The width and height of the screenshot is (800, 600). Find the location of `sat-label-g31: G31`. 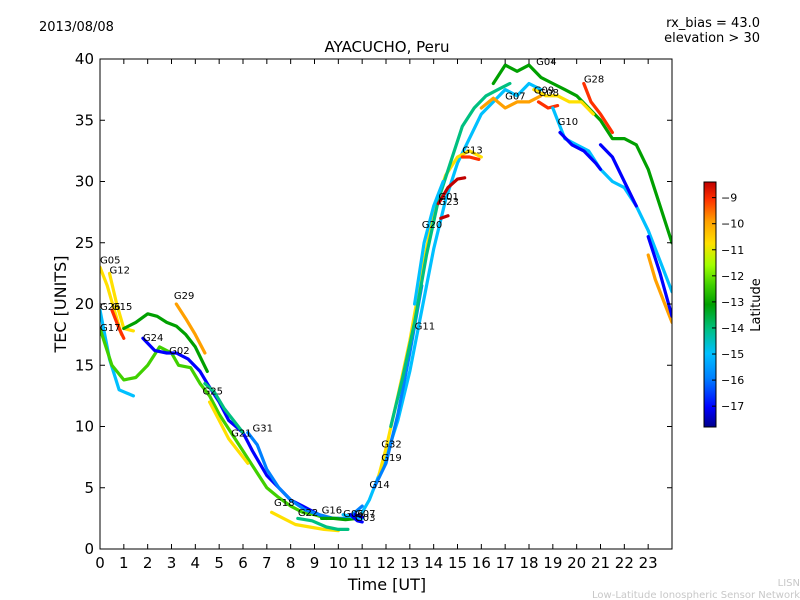

sat-label-g31: G31 is located at coordinates (263, 428).